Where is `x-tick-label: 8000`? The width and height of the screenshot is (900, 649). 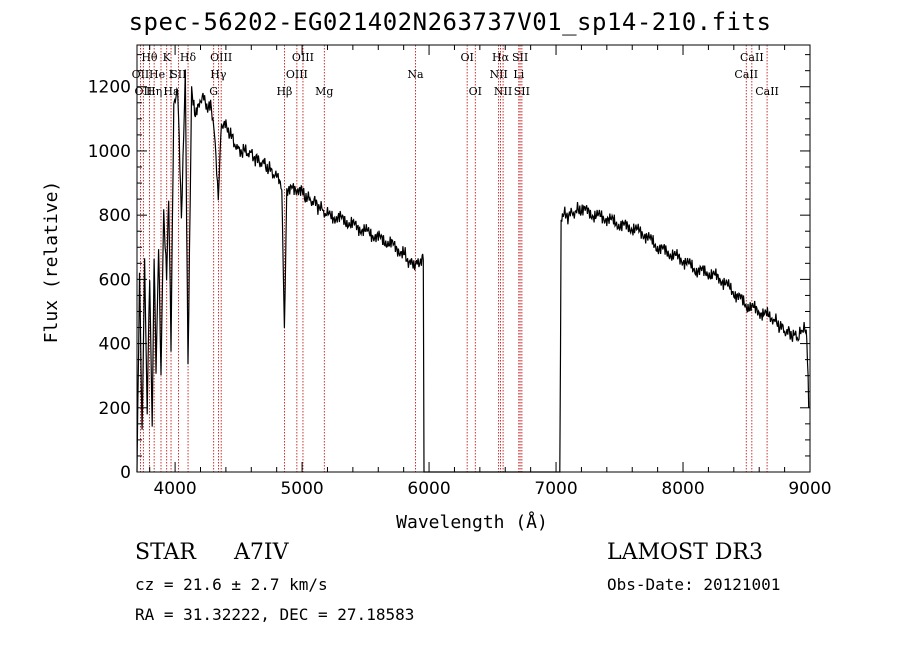
x-tick-label: 8000 is located at coordinates (682, 489).